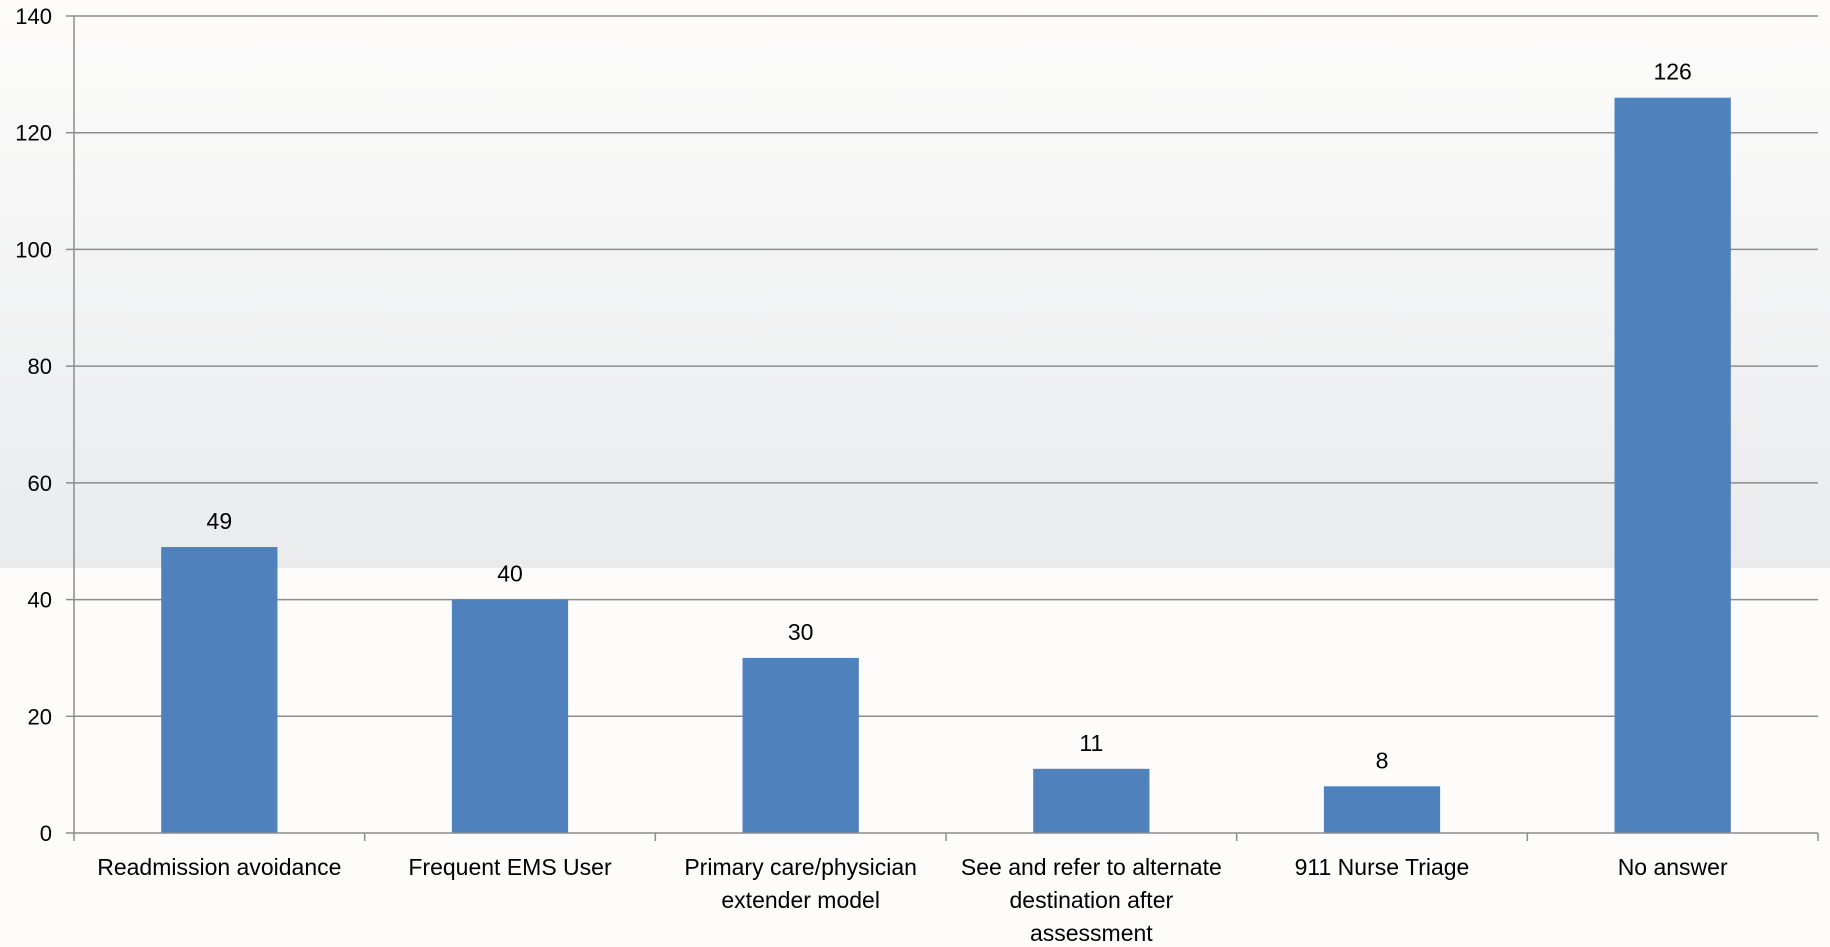 The height and width of the screenshot is (947, 1830). I want to click on x-category-label-line: extender model, so click(800, 900).